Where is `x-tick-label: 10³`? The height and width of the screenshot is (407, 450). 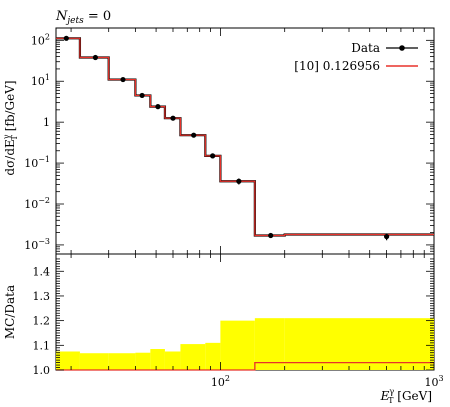 x-tick-label: 10³ is located at coordinates (433, 381).